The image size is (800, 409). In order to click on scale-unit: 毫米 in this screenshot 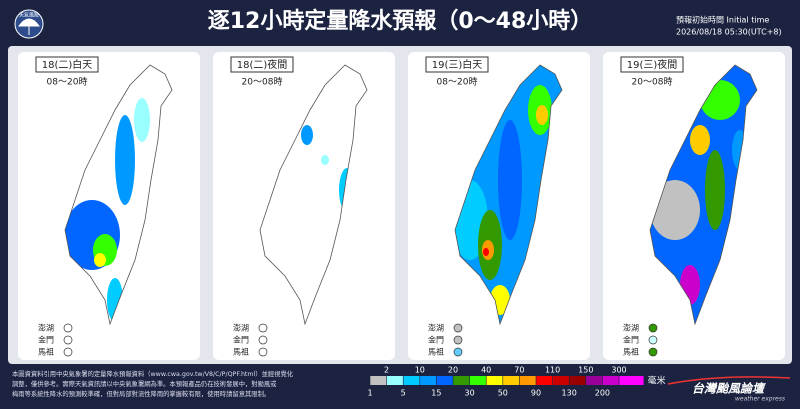, I will do `click(657, 381)`.